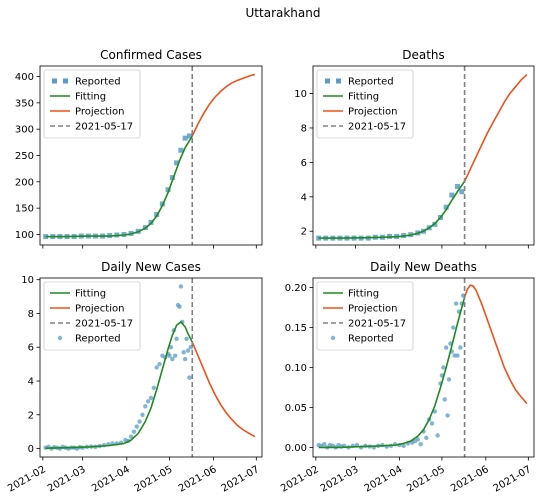 The height and width of the screenshot is (500, 548). What do you see at coordinates (296, 328) in the screenshot?
I see `y-tick-label: 0.15` at bounding box center [296, 328].